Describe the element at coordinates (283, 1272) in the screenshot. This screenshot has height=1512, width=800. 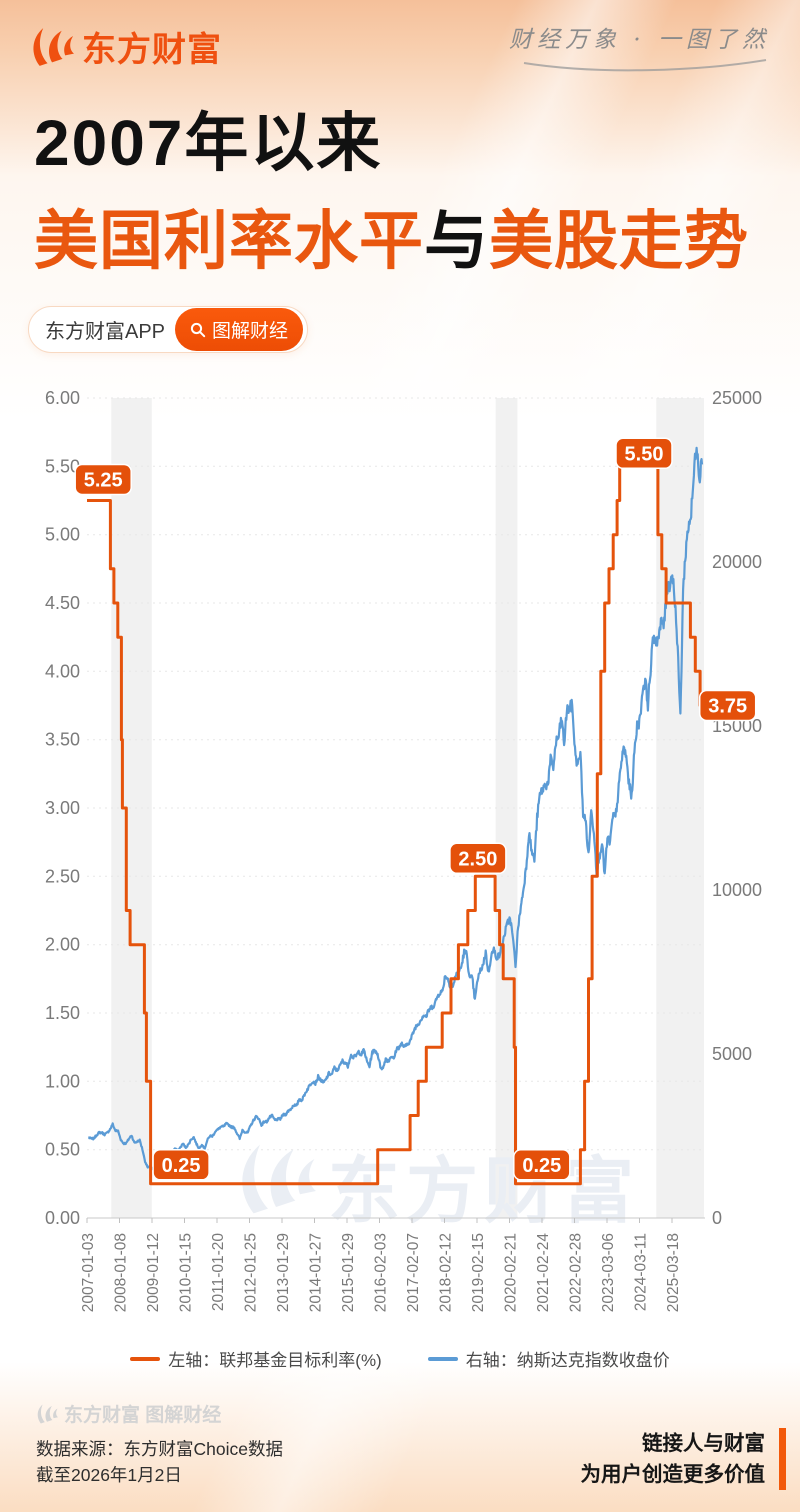
I see `svg-text: 2013-01-29` at that location.